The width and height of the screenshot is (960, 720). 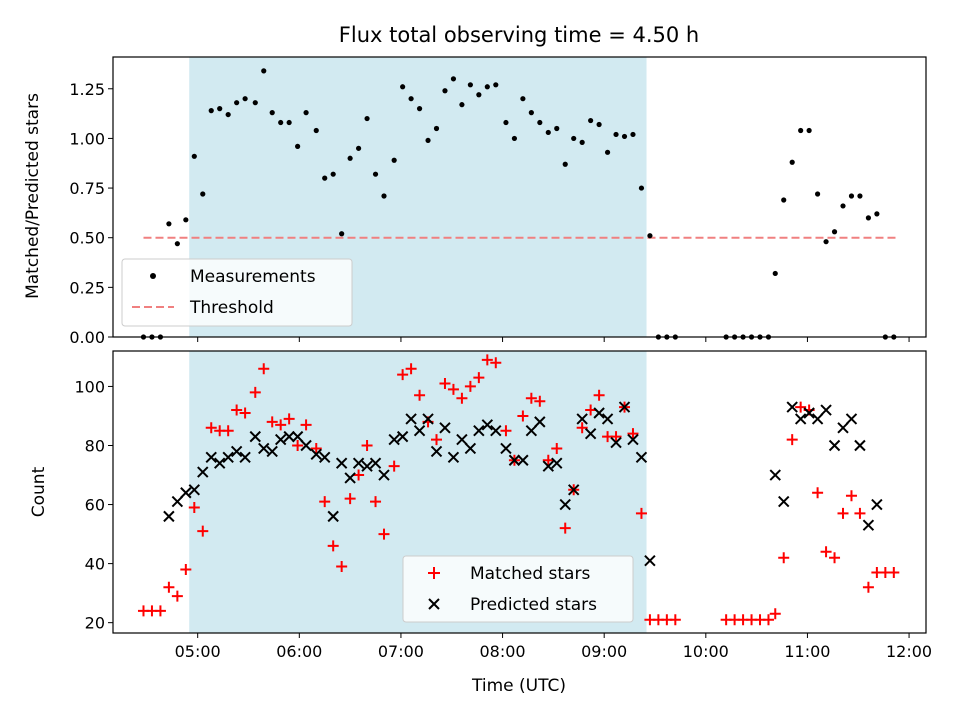 What do you see at coordinates (553, 647) in the screenshot?
I see `bottom-x-ticks: 05:00 06:00 07:00 08:00 09:00 10:00 11:00 12:00` at bounding box center [553, 647].